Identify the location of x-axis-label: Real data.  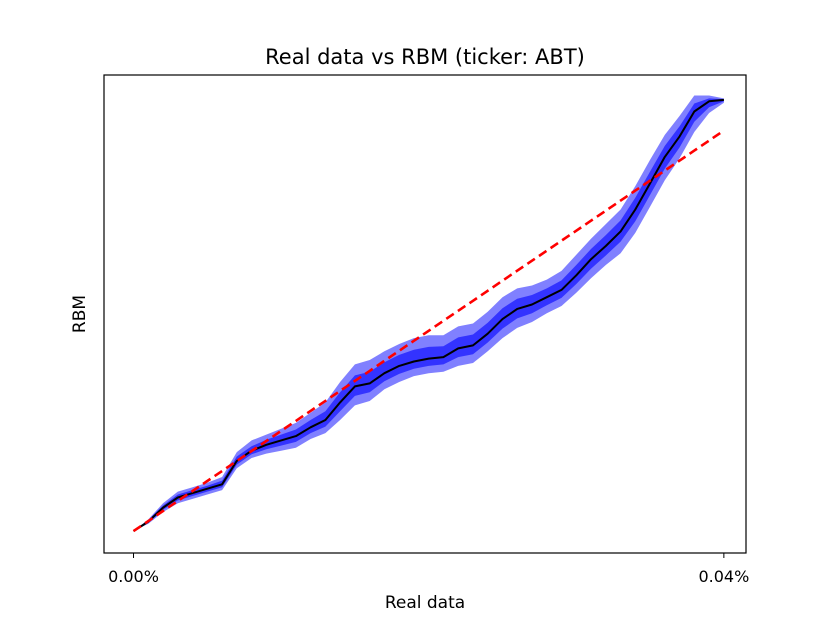
(425, 603).